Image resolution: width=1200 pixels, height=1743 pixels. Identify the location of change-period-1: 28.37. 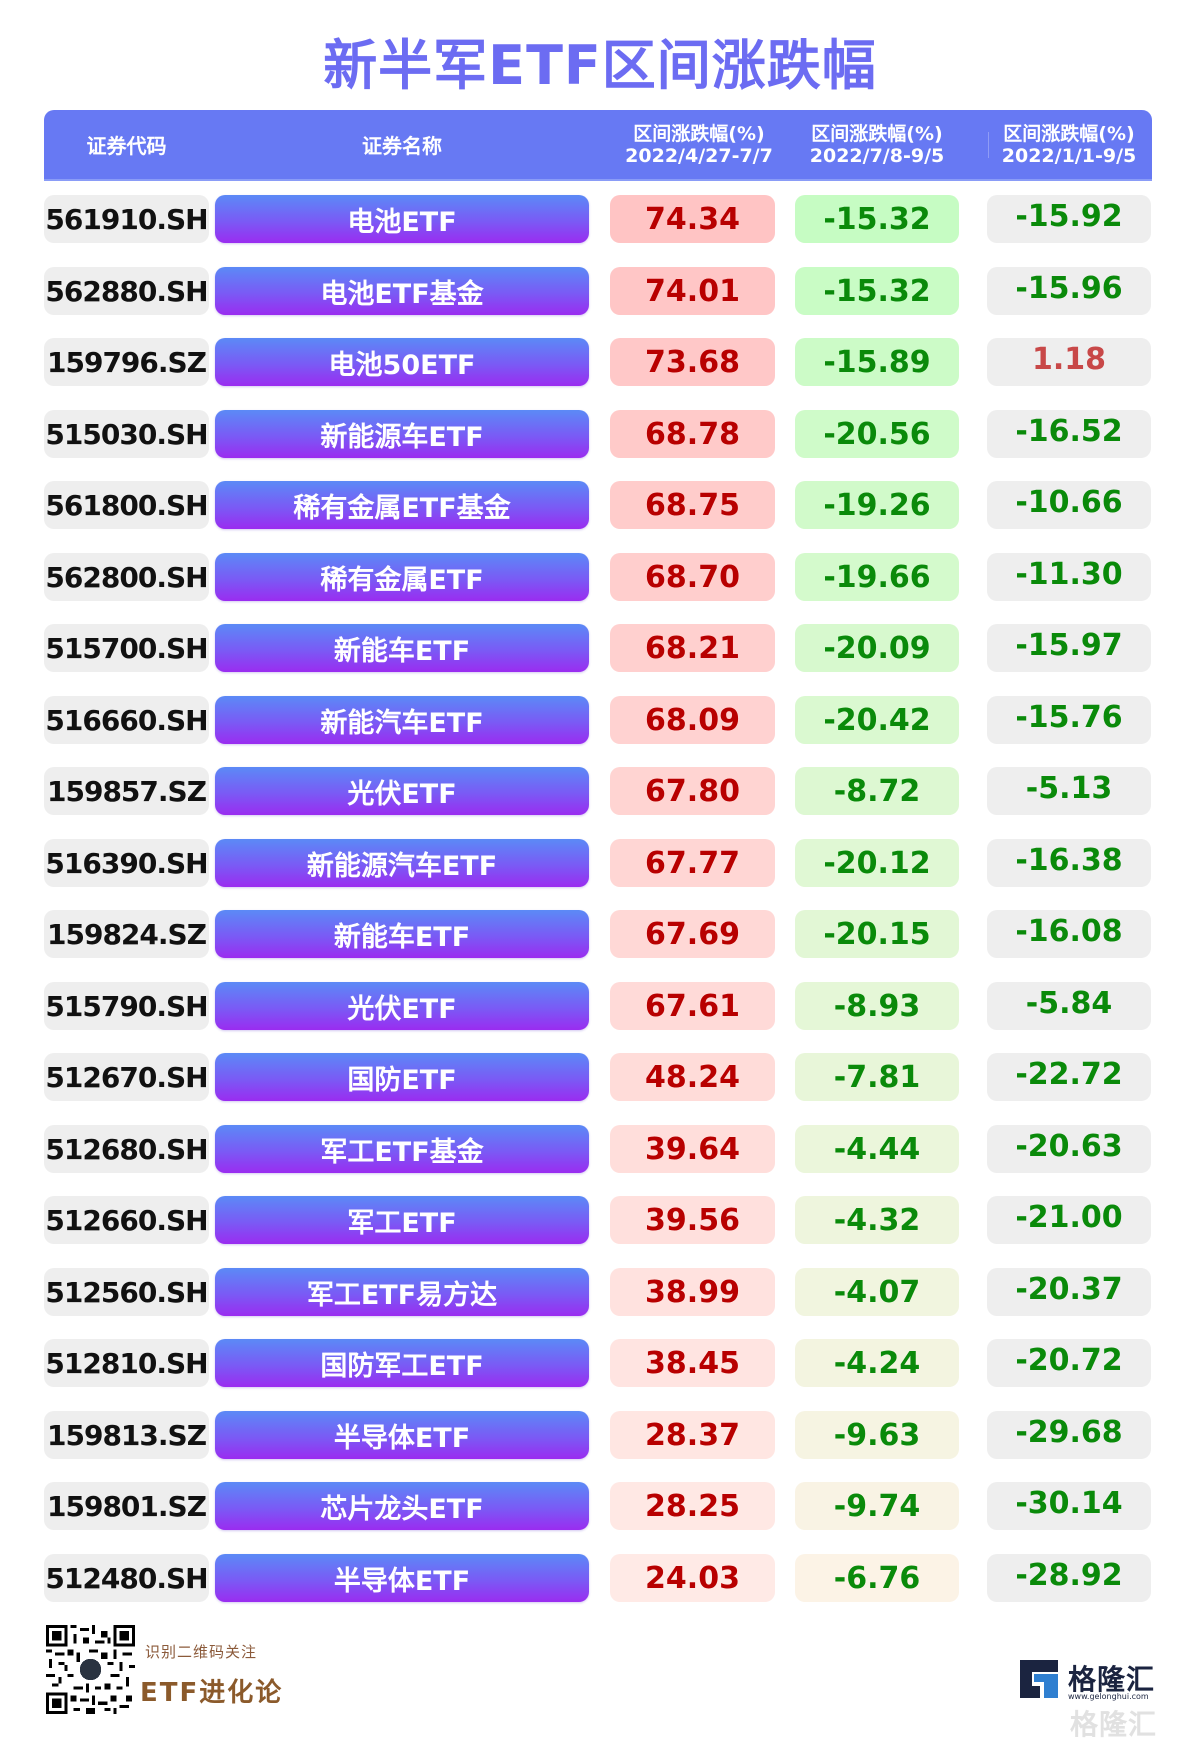
(692, 1435).